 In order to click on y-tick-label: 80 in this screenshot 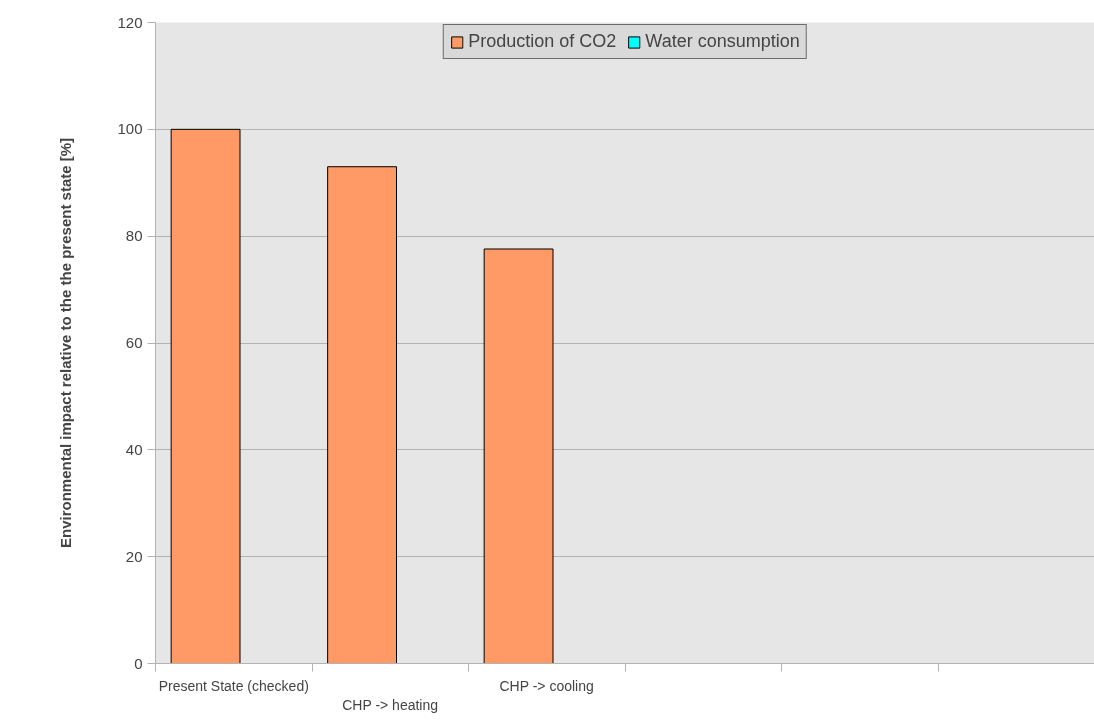, I will do `click(134, 236)`.